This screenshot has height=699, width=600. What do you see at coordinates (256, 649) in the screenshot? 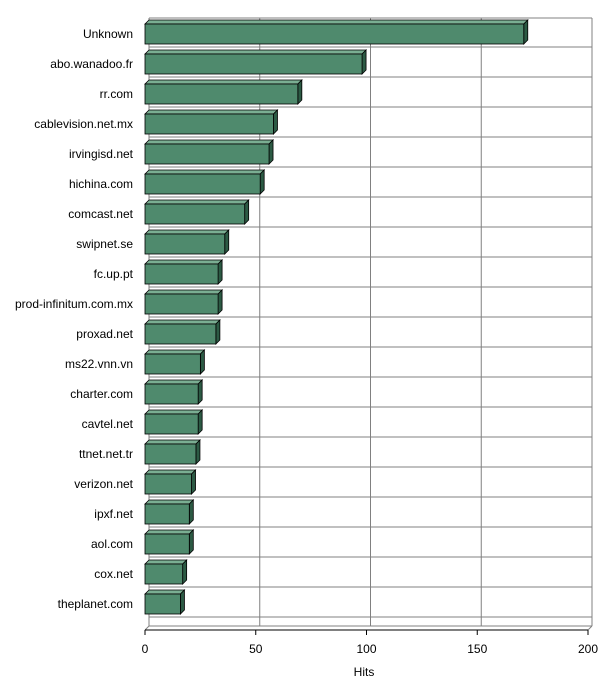
I see `x-tick-label: 50` at bounding box center [256, 649].